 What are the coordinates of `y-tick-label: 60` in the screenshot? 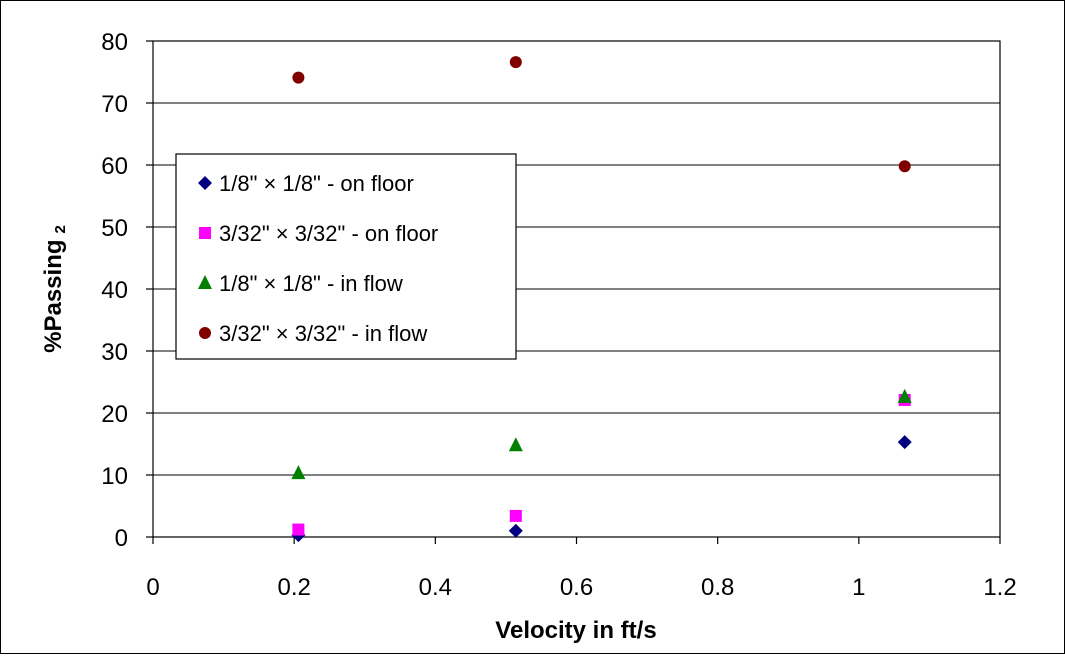 It's located at (114, 166).